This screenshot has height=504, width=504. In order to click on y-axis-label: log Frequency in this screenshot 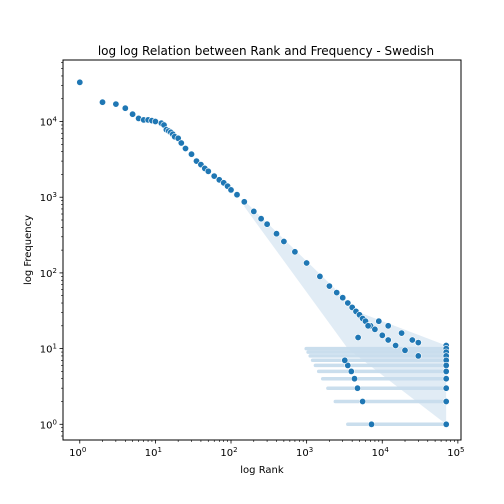, I will do `click(28, 250)`.